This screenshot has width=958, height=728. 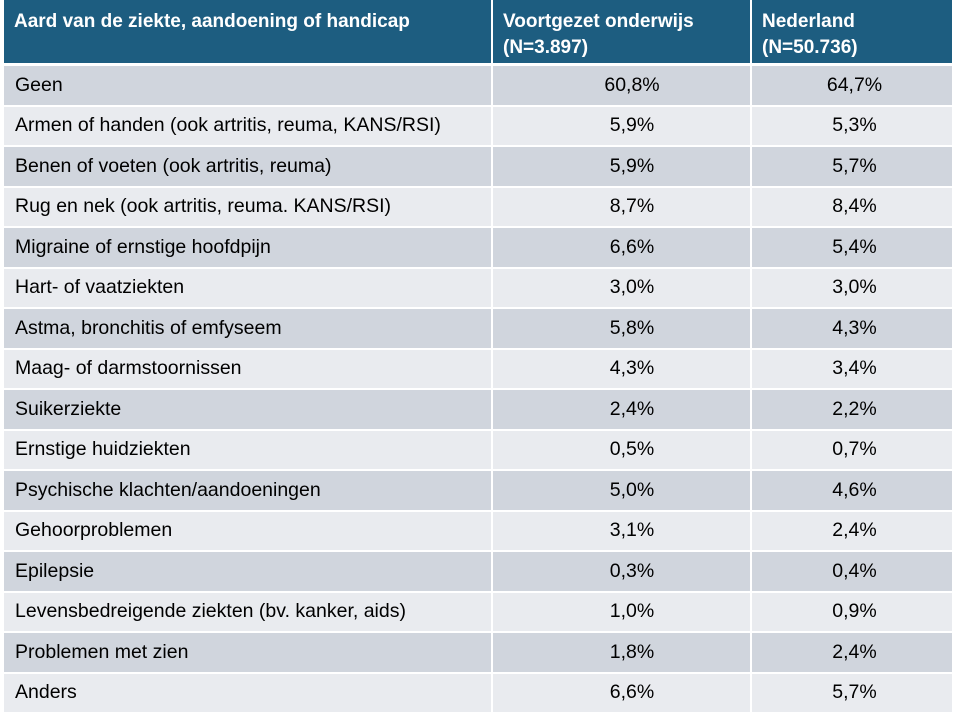 What do you see at coordinates (248, 410) in the screenshot?
I see `condition-label: Suikerziekte` at bounding box center [248, 410].